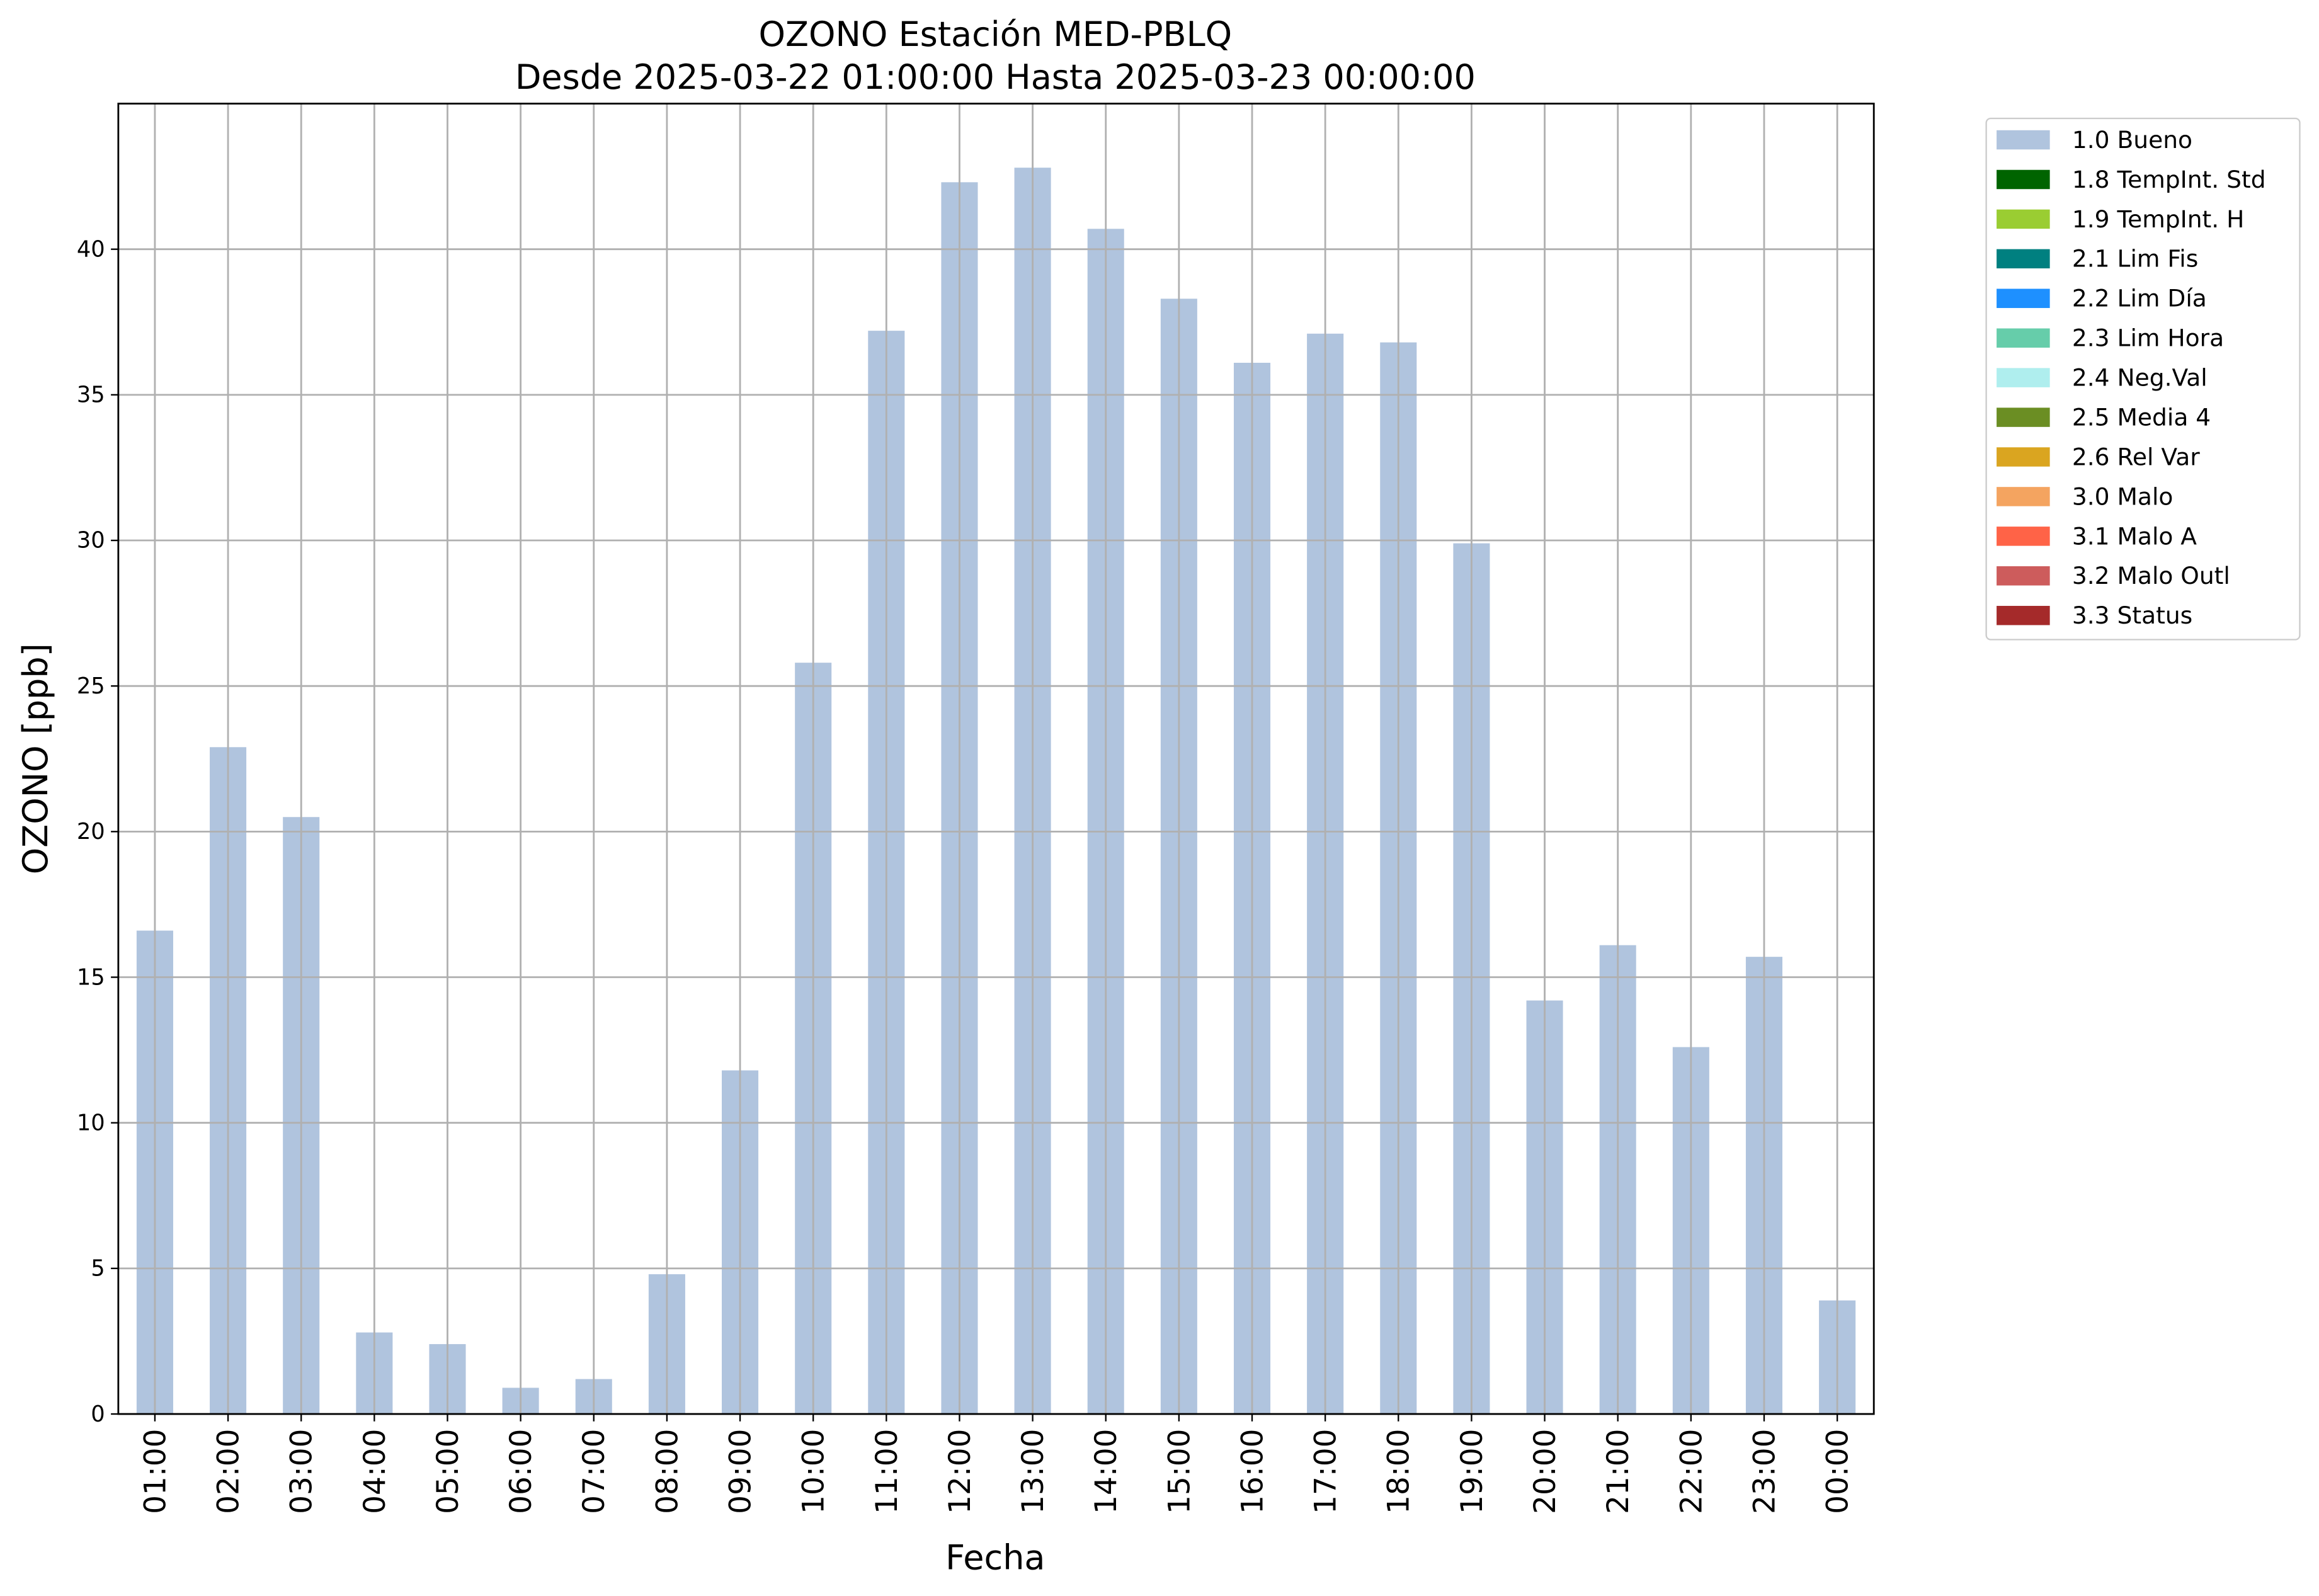 The height and width of the screenshot is (1596, 2319). What do you see at coordinates (1326, 1471) in the screenshot?
I see `x-tick-label: 17:00` at bounding box center [1326, 1471].